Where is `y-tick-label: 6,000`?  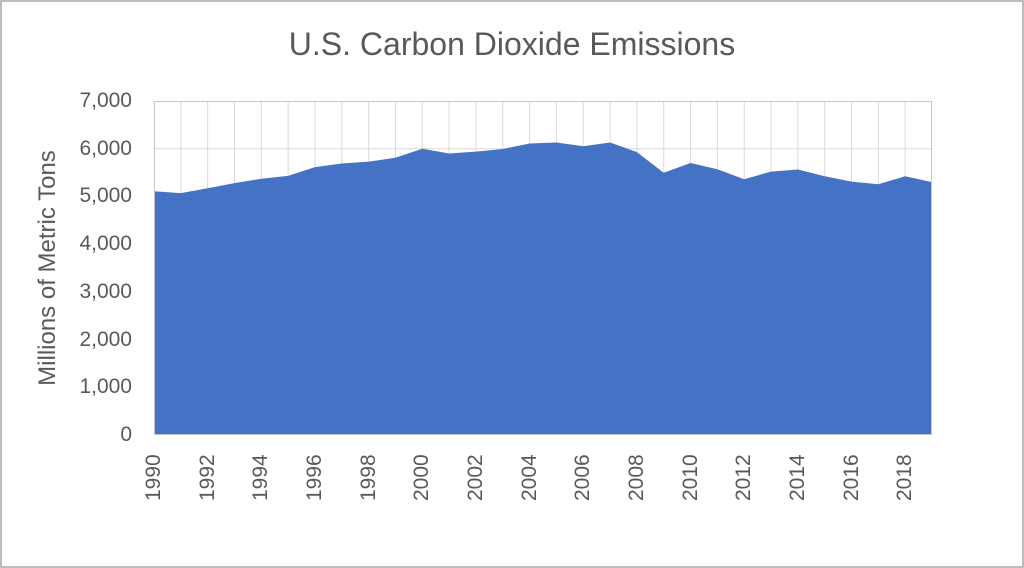 y-tick-label: 6,000 is located at coordinates (105, 148).